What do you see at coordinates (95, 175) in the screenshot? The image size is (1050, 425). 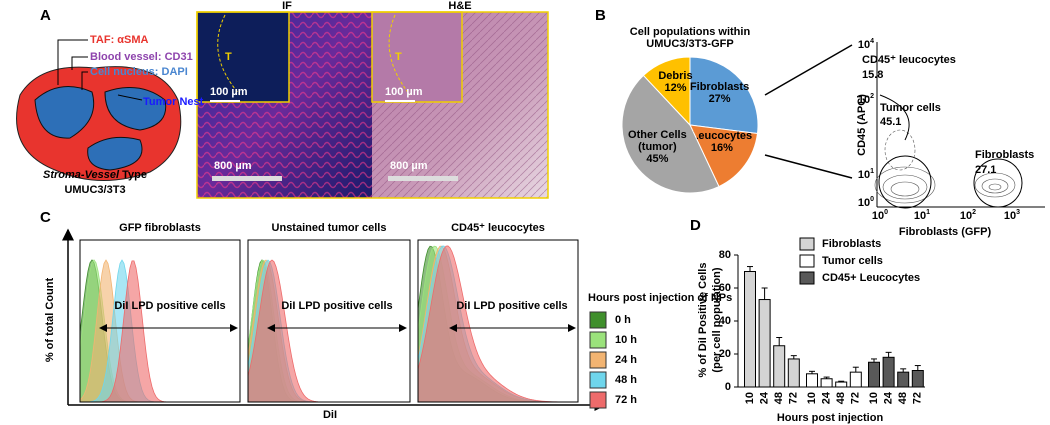 I see `type-label: Stroma-Vessel Type` at bounding box center [95, 175].